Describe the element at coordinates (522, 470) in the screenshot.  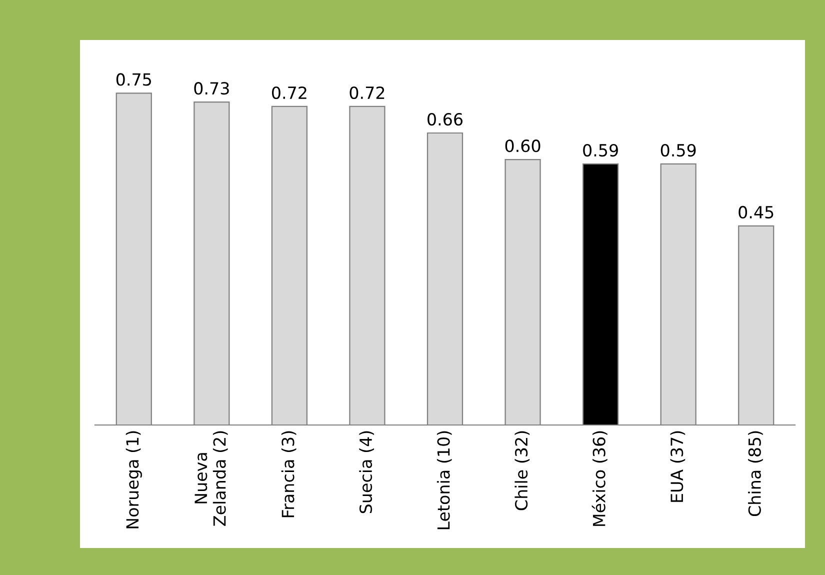
I see `x-tick-label: Chile (32)` at that location.